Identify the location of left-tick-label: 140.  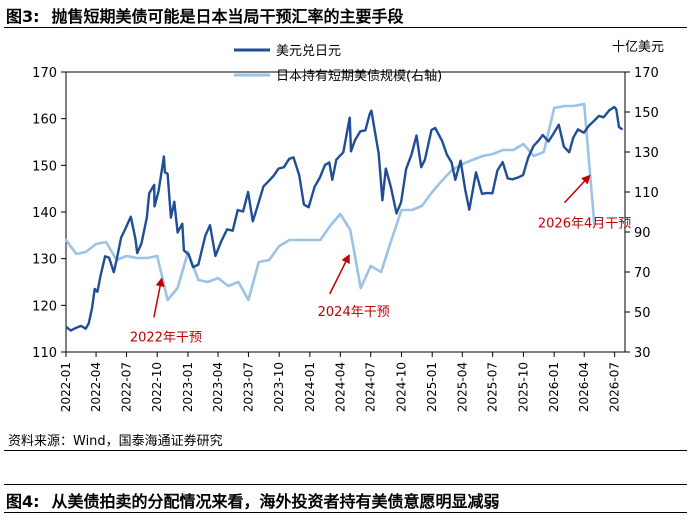
(44, 213).